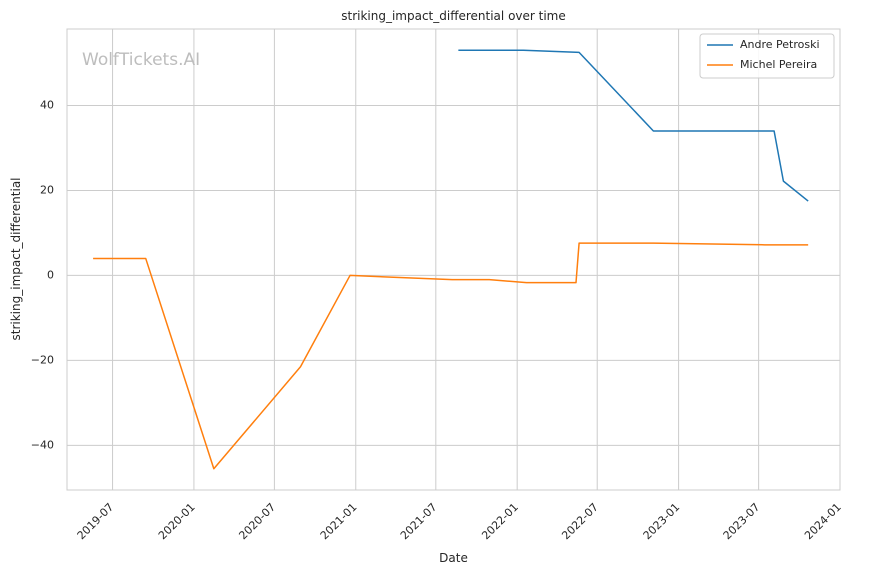 Image resolution: width=873 pixels, height=575 pixels. Describe the element at coordinates (453, 16) in the screenshot. I see `chart-title: striking_impact_differential over time` at that location.